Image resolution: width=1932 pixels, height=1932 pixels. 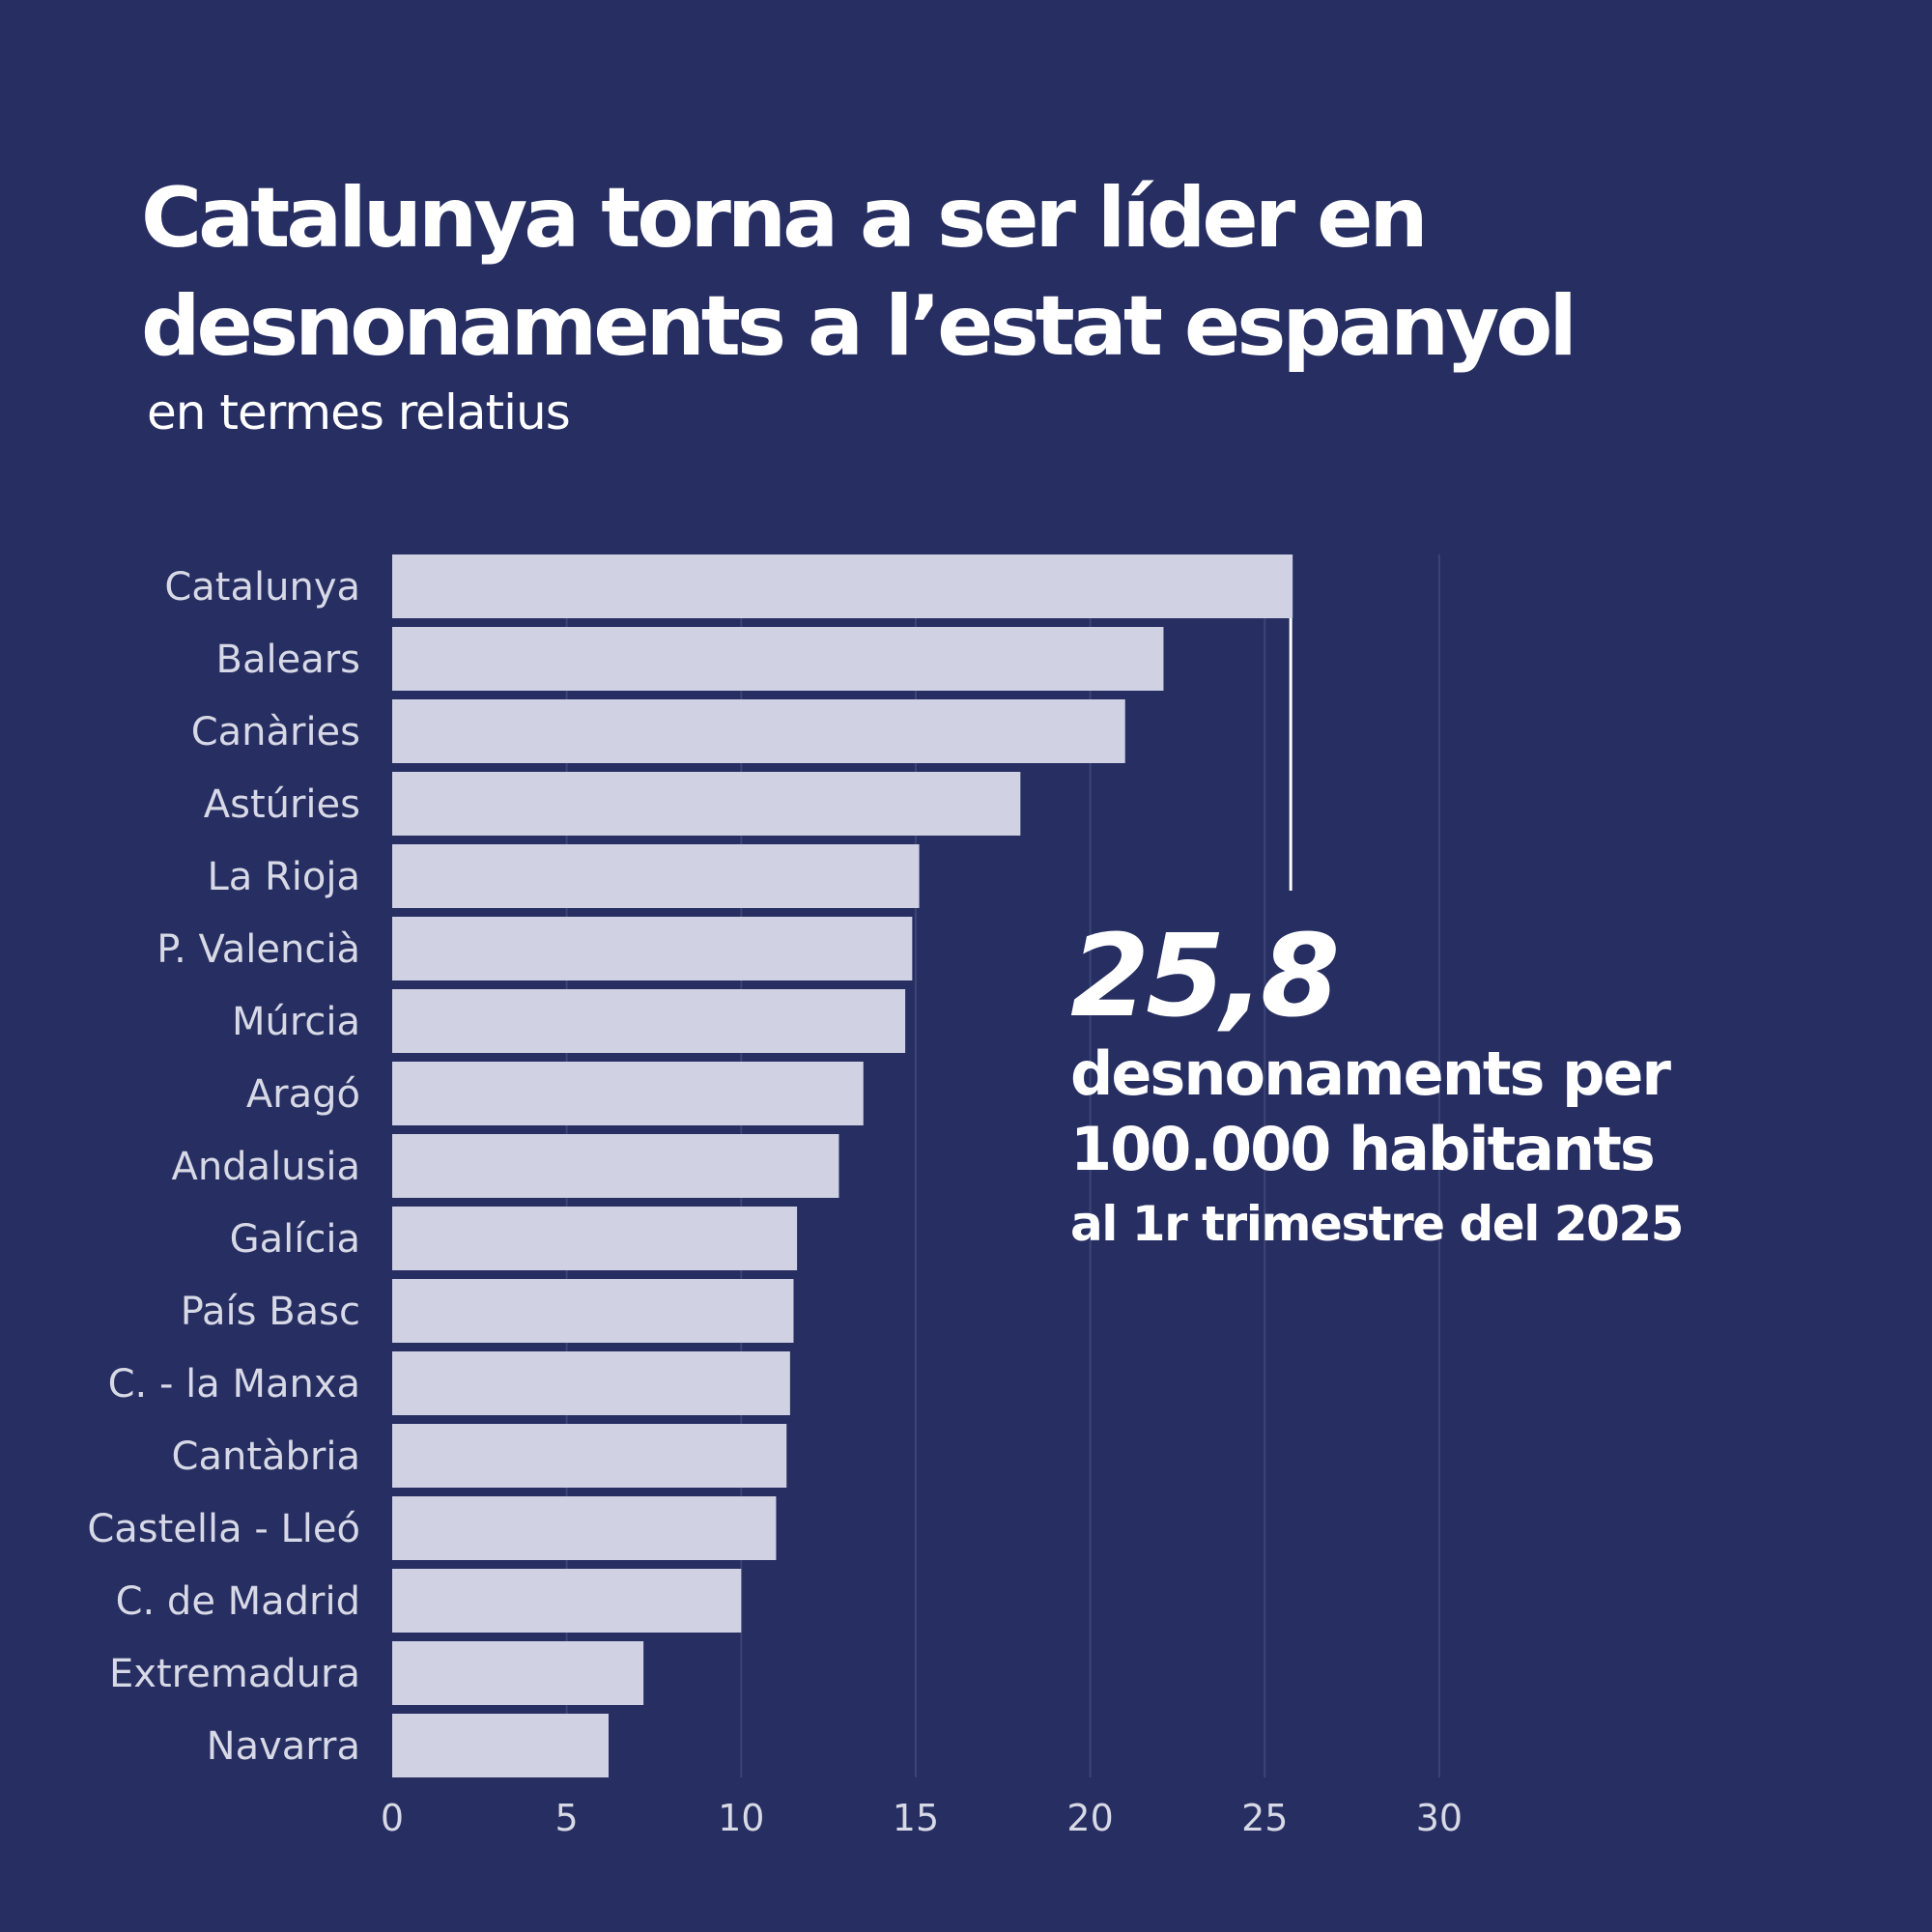 I want to click on callout-unit: desnonaments per 100.000 habitants, so click(x=1370, y=1111).